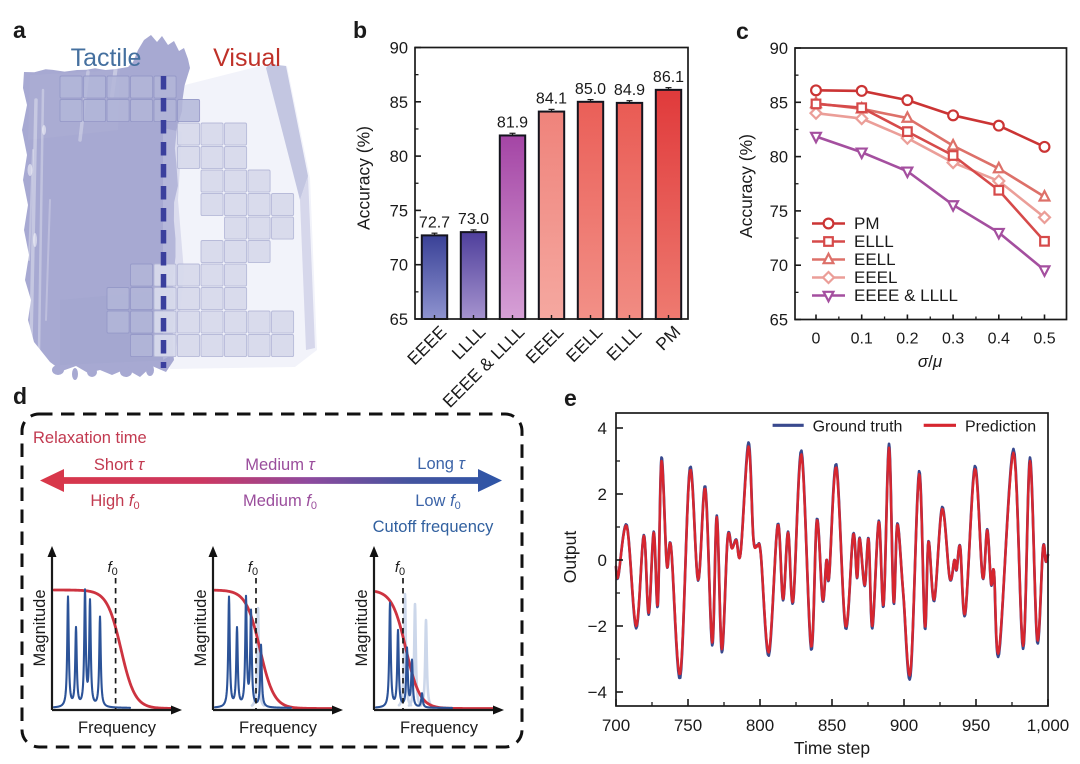 The width and height of the screenshot is (1080, 764). Describe the element at coordinates (597, 692) in the screenshot. I see `svg-text: −4` at that location.